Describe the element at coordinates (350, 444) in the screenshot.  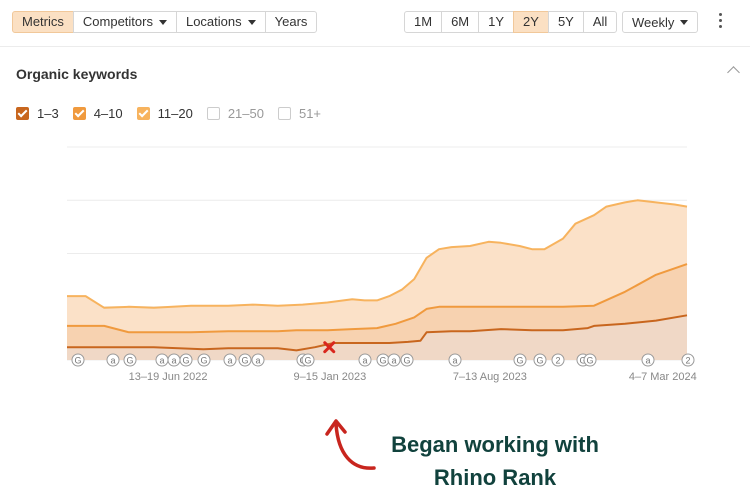
I see `annotation-arrow-icon` at that location.